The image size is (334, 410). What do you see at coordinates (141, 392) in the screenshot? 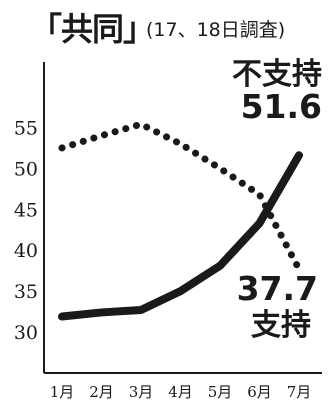
I see `x-tick-label: 3月` at bounding box center [141, 392].